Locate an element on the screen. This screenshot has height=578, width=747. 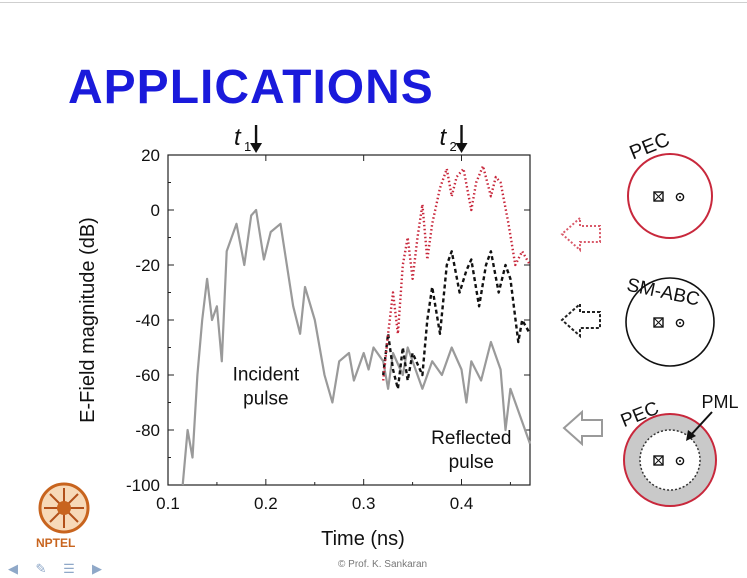
slide-nav-bar: ◀ ✎ ☰ ▶ is located at coordinates (67, 569).